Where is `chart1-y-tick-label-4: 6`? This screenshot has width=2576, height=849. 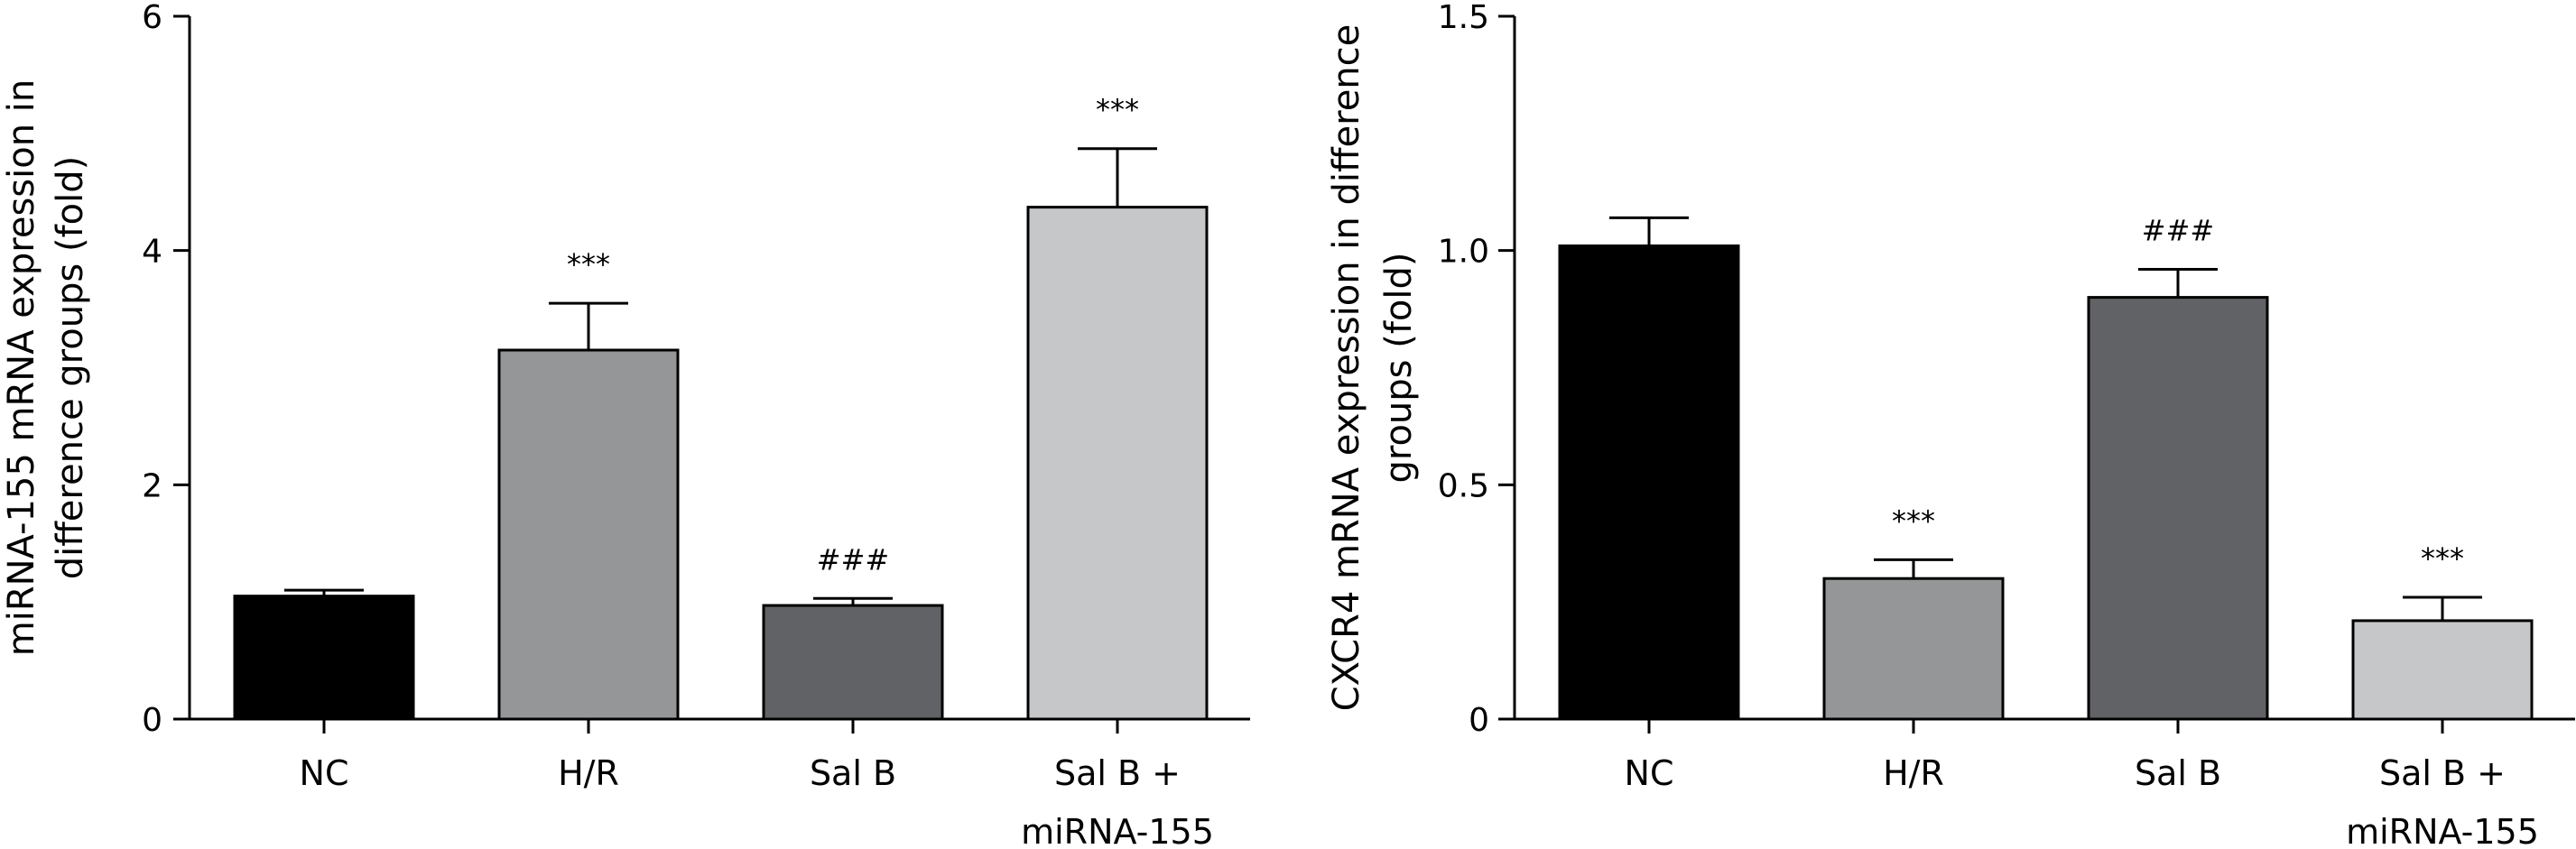
chart1-y-tick-label-4: 6 is located at coordinates (152, 18).